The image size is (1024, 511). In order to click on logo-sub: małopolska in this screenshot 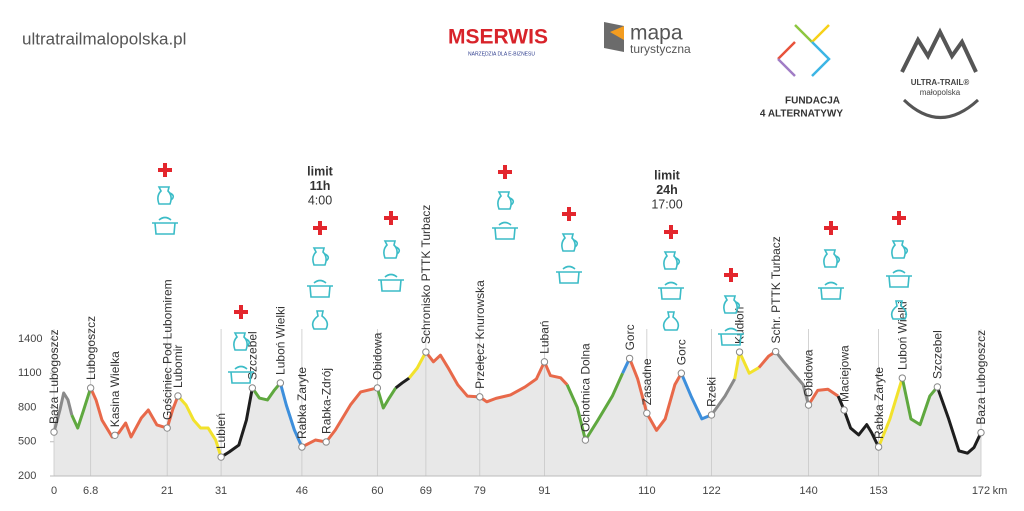, I will do `click(940, 92)`.